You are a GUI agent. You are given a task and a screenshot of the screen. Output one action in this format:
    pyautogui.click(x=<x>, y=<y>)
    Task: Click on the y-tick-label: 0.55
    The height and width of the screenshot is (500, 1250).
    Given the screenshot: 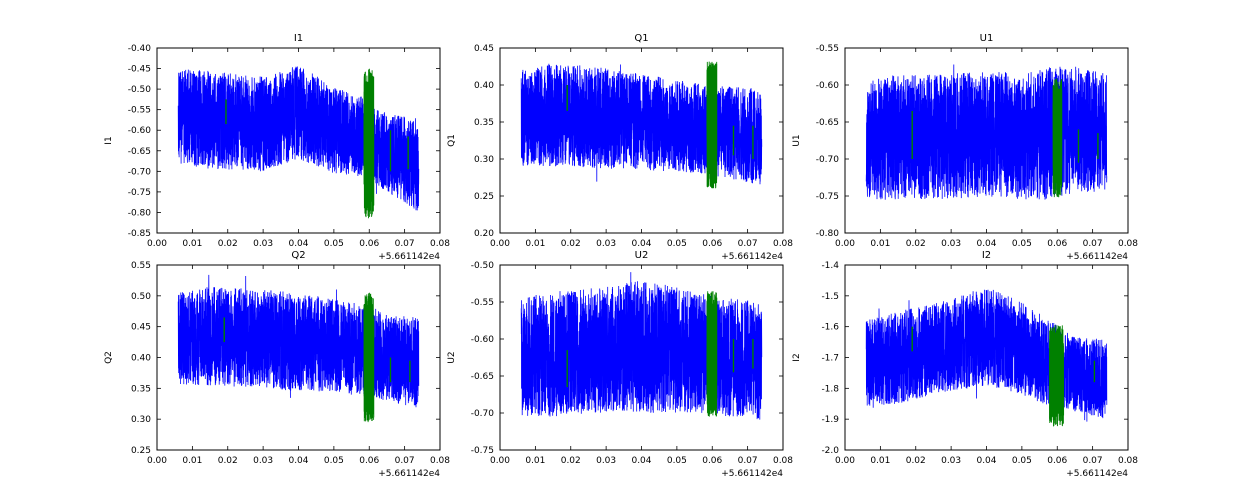 What is the action you would take?
    pyautogui.click(x=141, y=266)
    